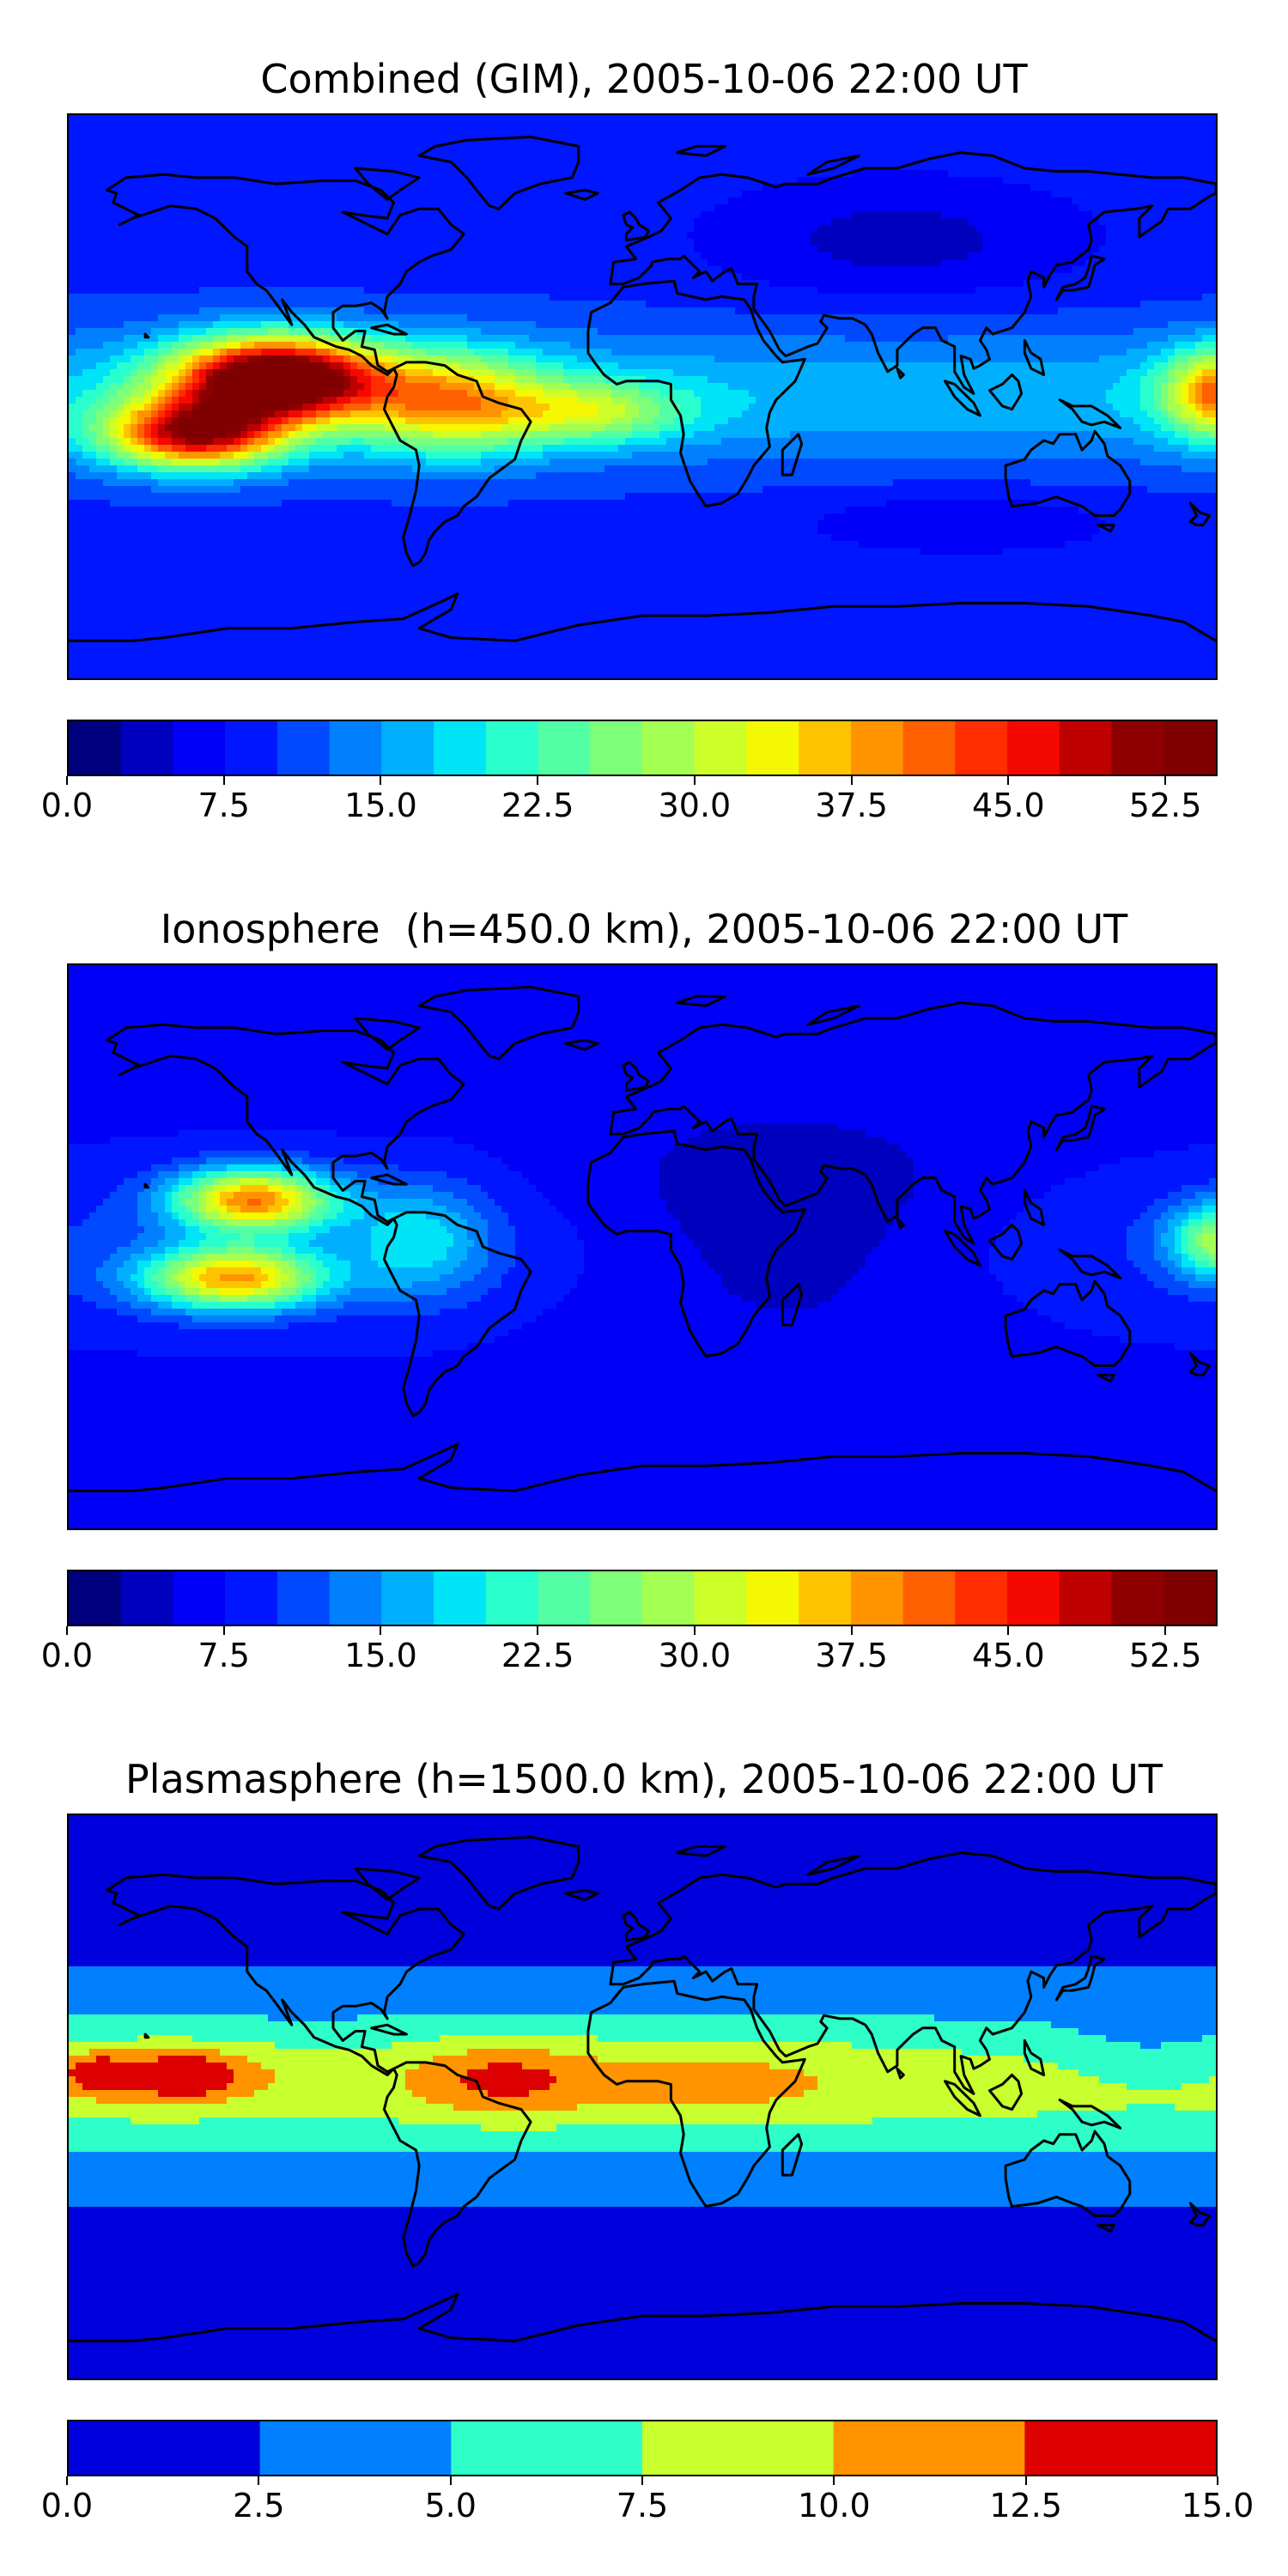 The width and height of the screenshot is (1288, 2576). What do you see at coordinates (1218, 2506) in the screenshot?
I see `colorbar-tick-label: 15.0` at bounding box center [1218, 2506].